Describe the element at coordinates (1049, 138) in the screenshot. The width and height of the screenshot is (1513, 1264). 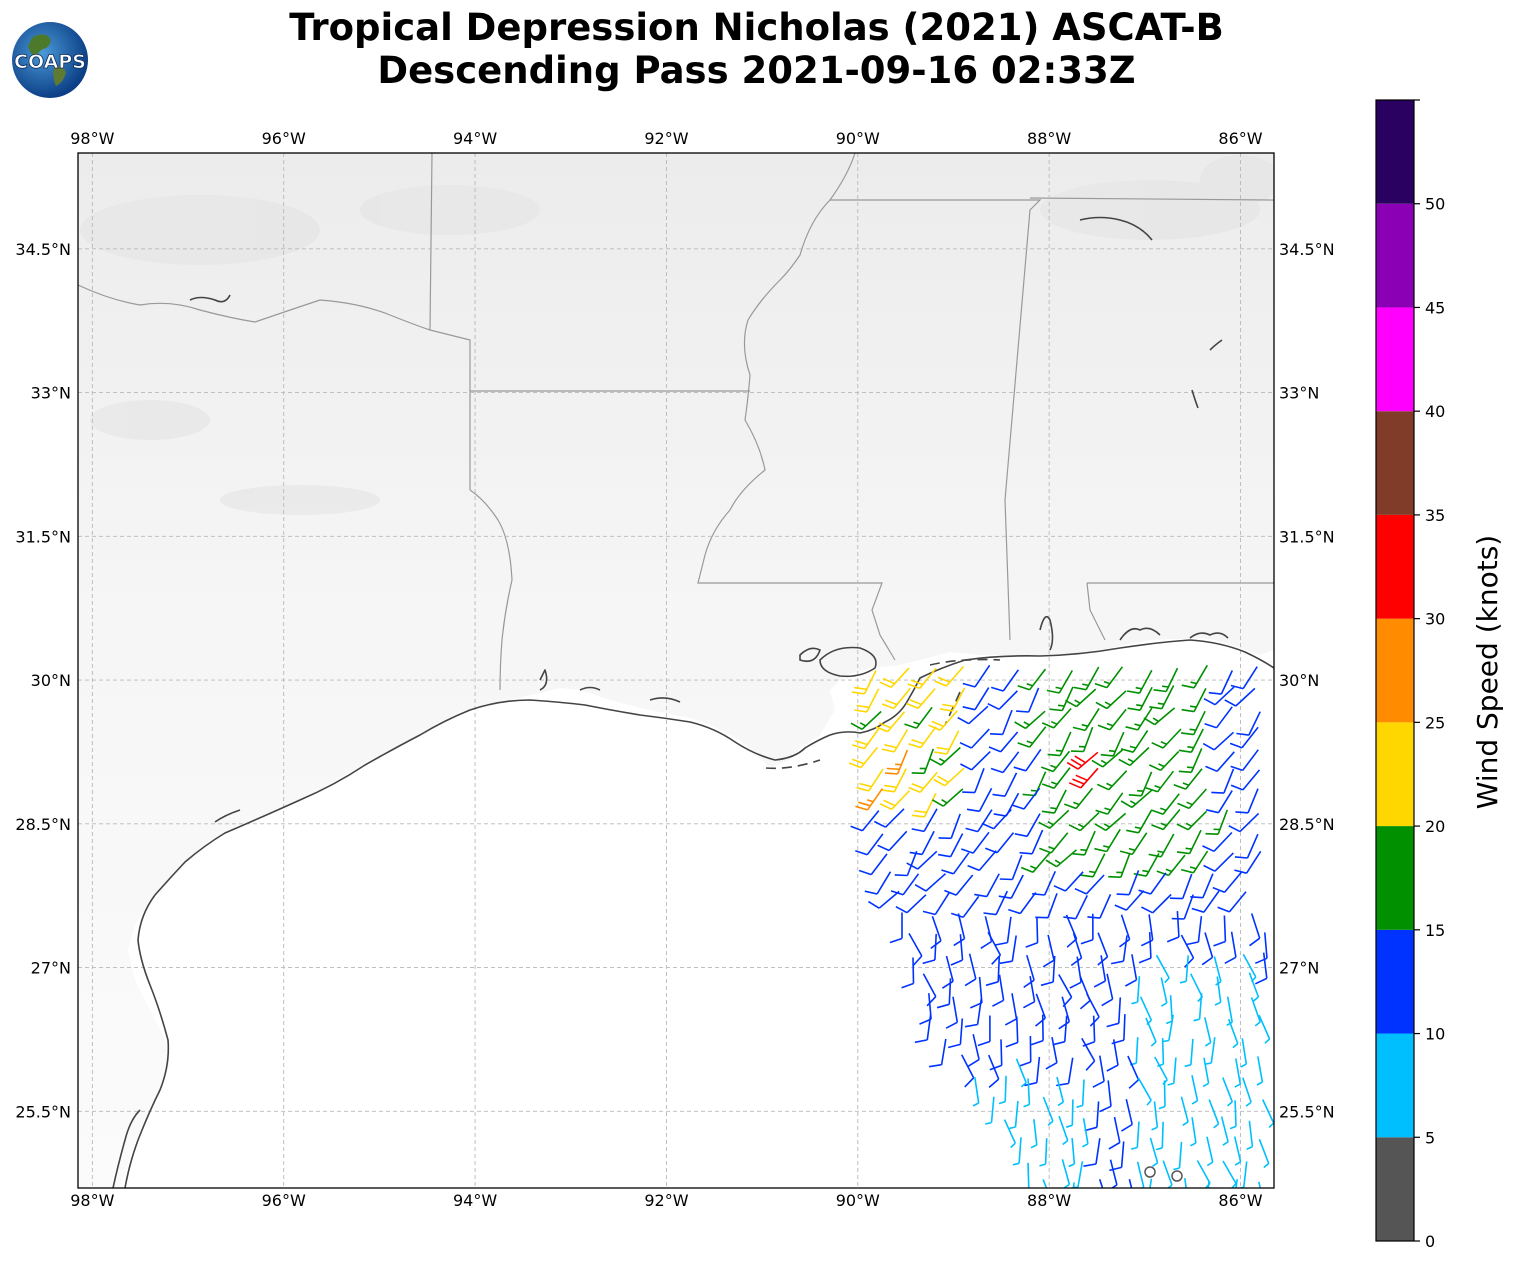
I see `lon-tick-label-top: 88°W` at that location.